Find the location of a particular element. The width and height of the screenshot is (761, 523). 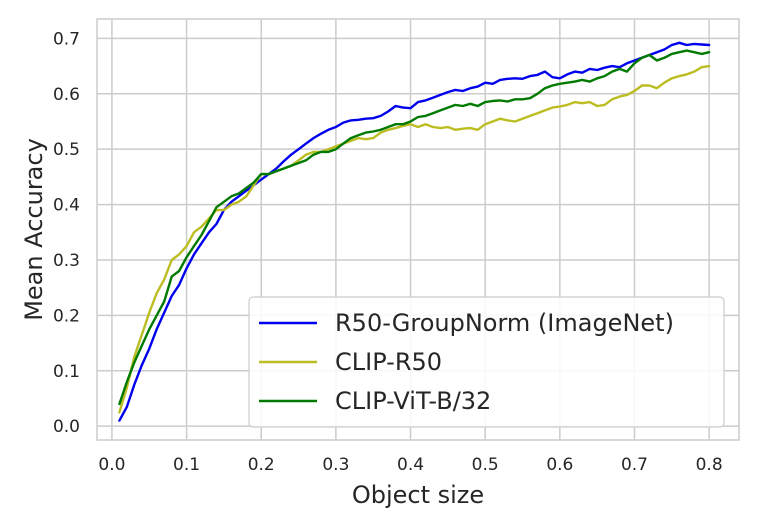

legend-label-3: CLIP-ViT-B/32 is located at coordinates (413, 401).